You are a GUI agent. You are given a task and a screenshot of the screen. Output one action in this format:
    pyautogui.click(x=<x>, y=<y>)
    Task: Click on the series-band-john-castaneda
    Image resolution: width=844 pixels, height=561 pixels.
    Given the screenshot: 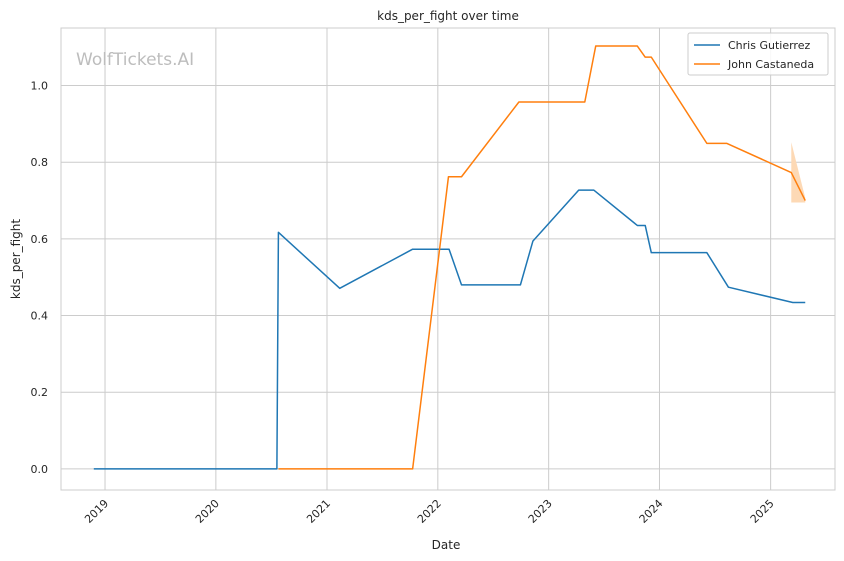 What is the action you would take?
    pyautogui.click(x=798, y=172)
    